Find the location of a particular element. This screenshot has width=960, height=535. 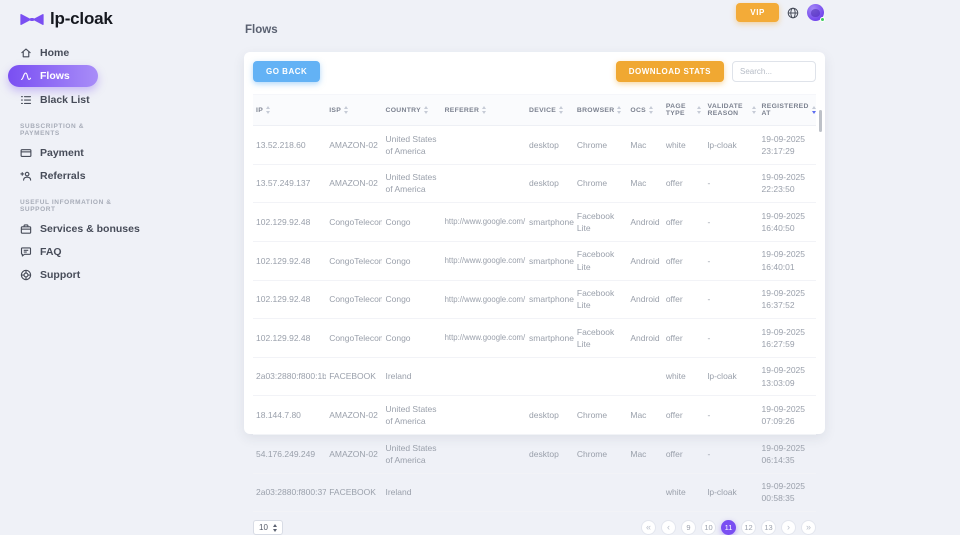

column-header-page-type: PAGE TYPE is located at coordinates (683, 110).